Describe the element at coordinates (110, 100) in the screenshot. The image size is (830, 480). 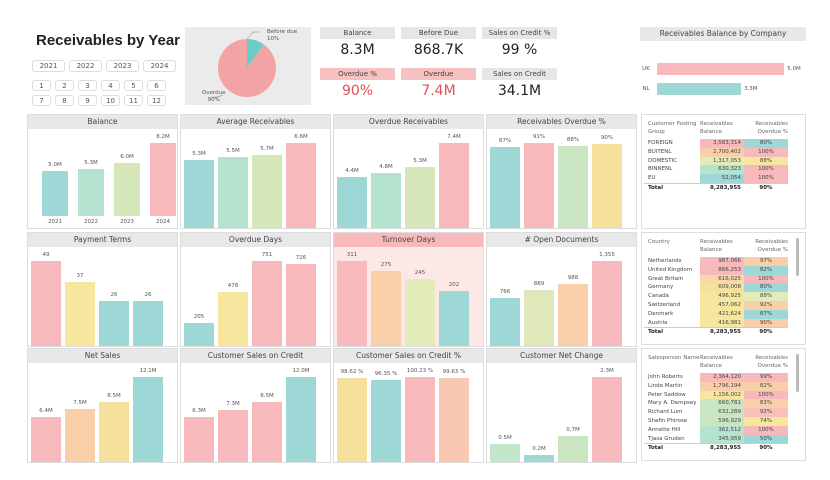
I see `month-slicer-10: 10` at that location.